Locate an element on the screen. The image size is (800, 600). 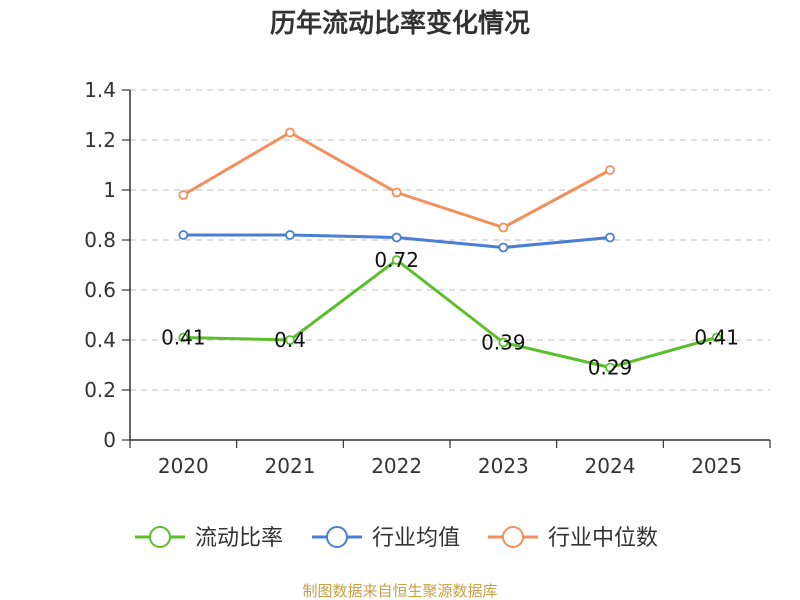
data-label: 0.4 is located at coordinates (290, 340).